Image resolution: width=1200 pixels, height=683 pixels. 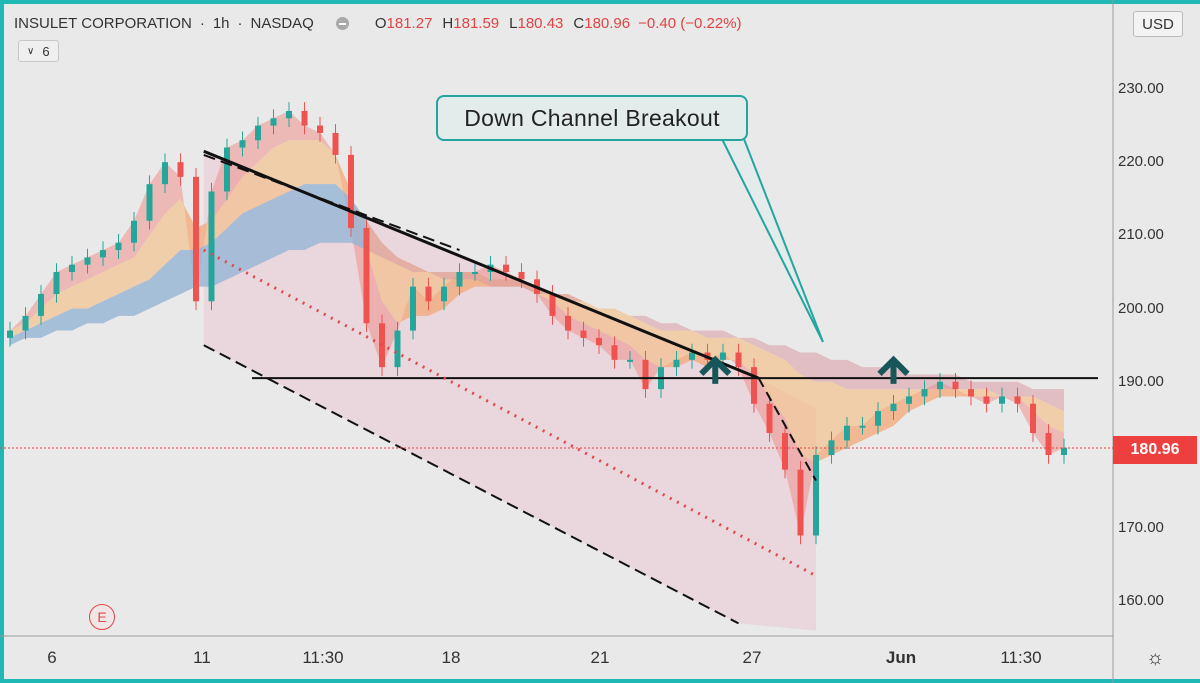 I want to click on indicator-count: 6, so click(x=46, y=51).